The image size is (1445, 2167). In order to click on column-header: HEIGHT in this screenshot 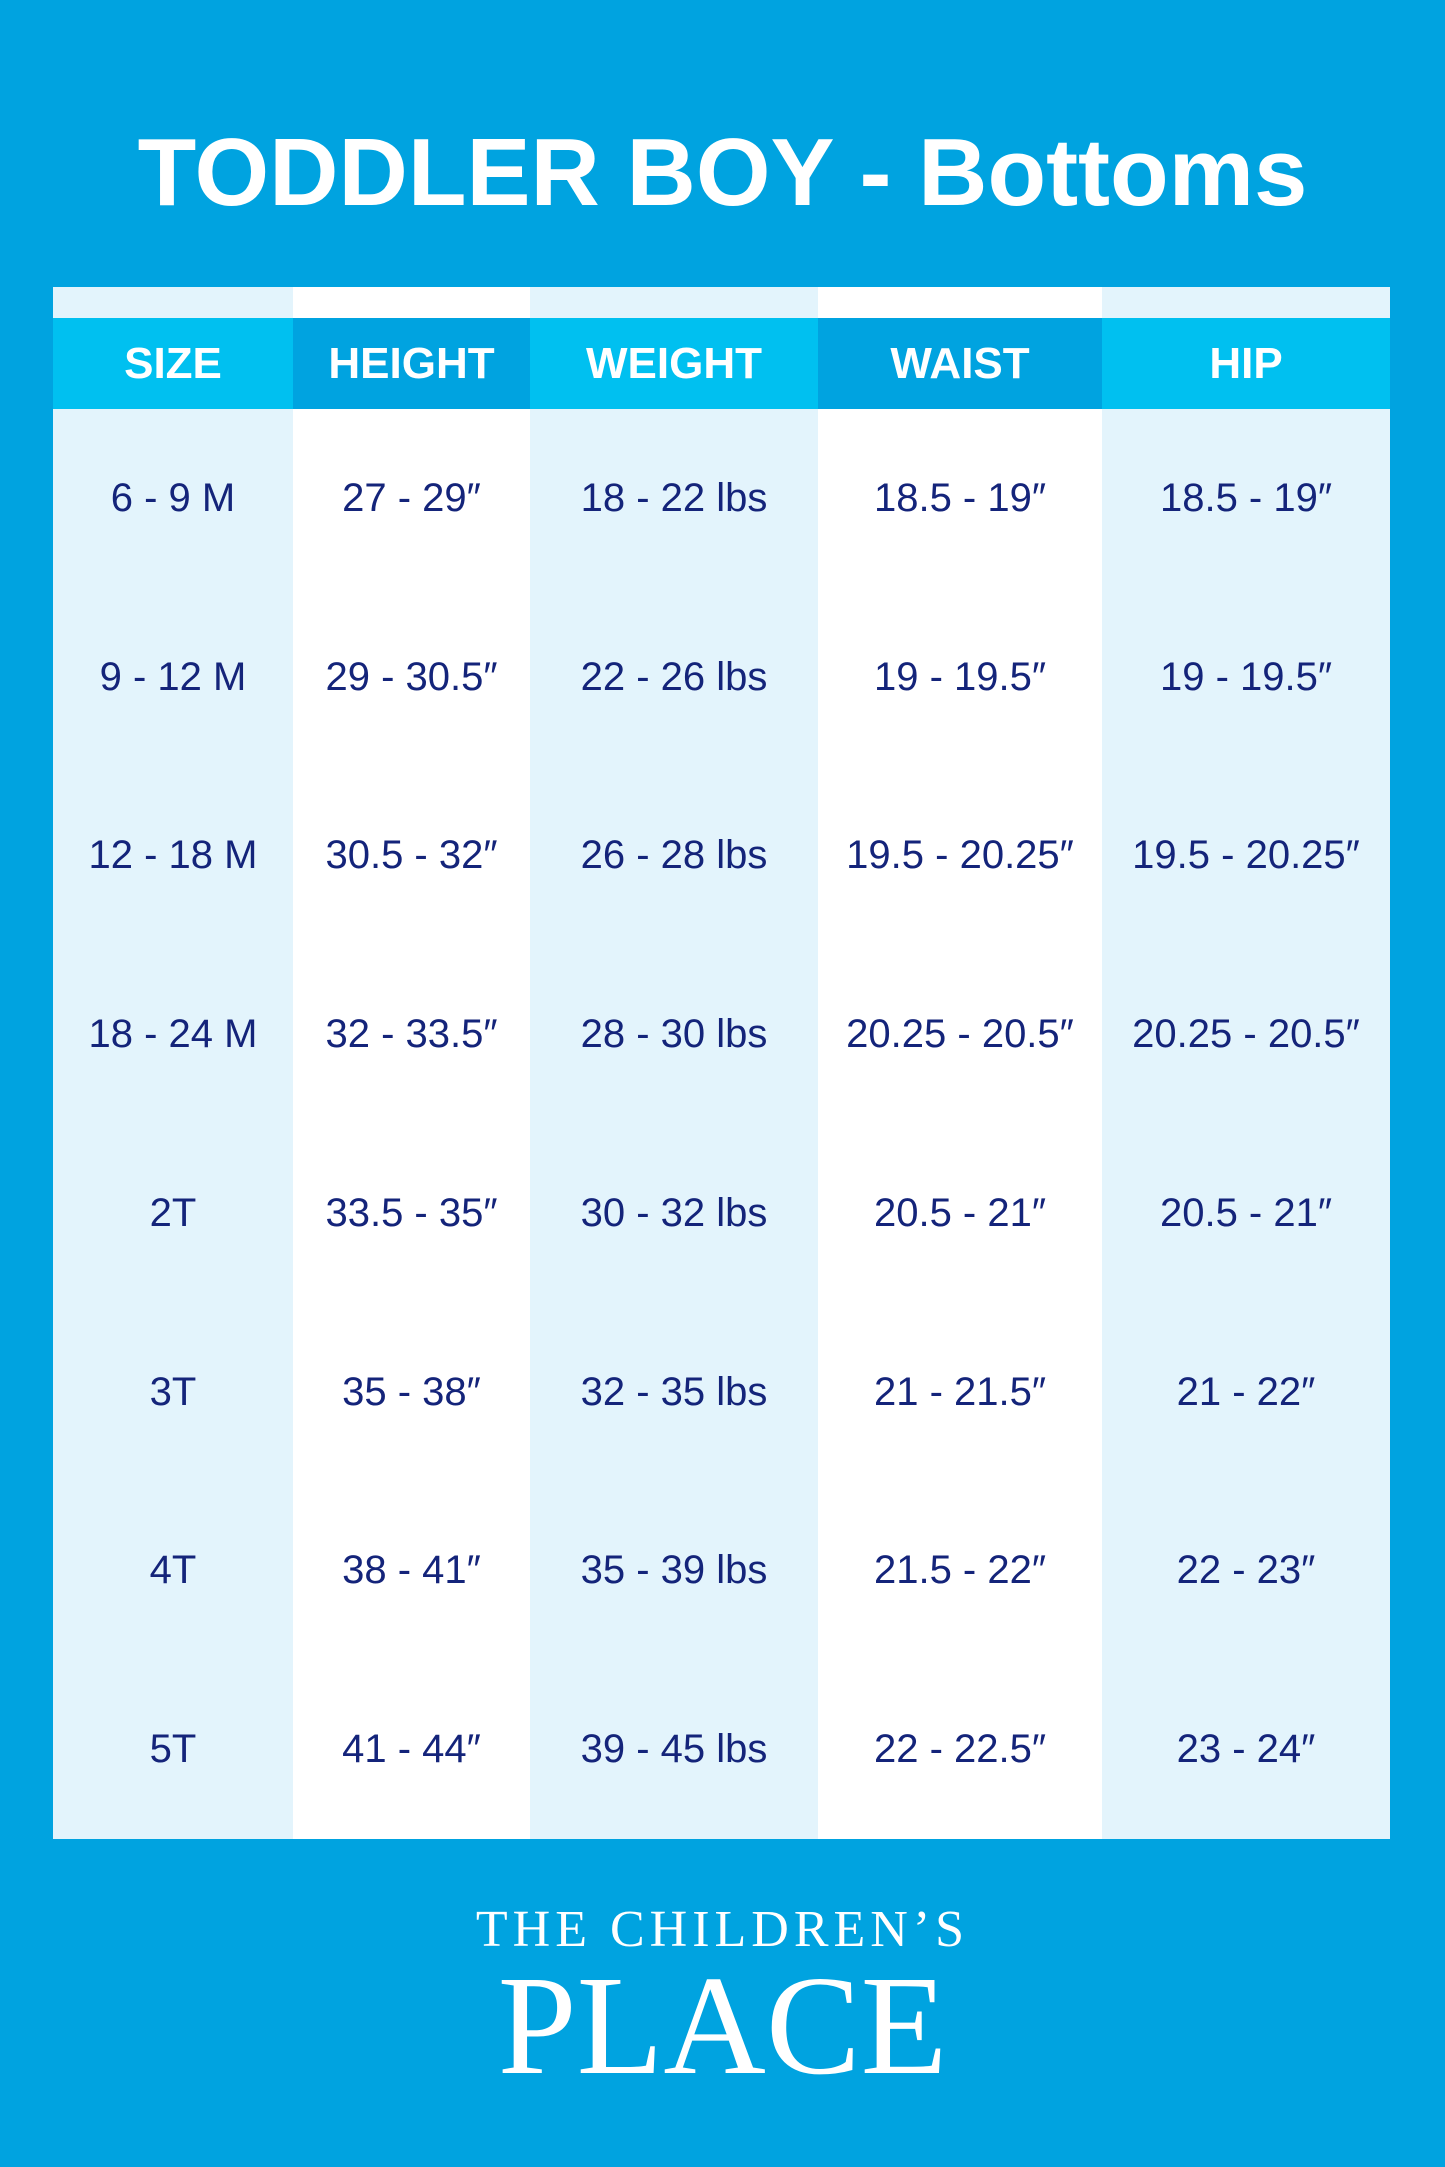, I will do `click(411, 363)`.